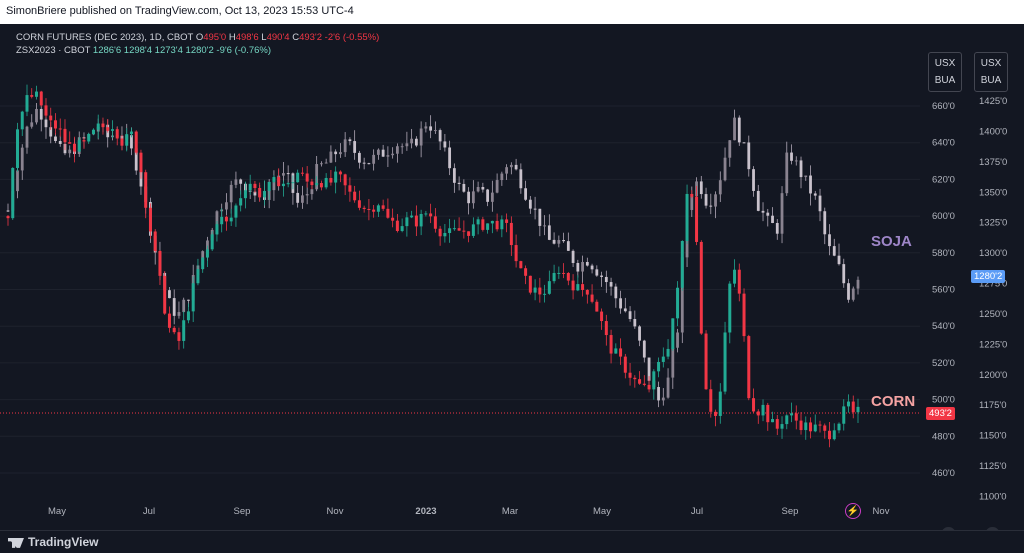 The height and width of the screenshot is (553, 1024). Describe the element at coordinates (893, 401) in the screenshot. I see `corn-label: CORN` at that location.